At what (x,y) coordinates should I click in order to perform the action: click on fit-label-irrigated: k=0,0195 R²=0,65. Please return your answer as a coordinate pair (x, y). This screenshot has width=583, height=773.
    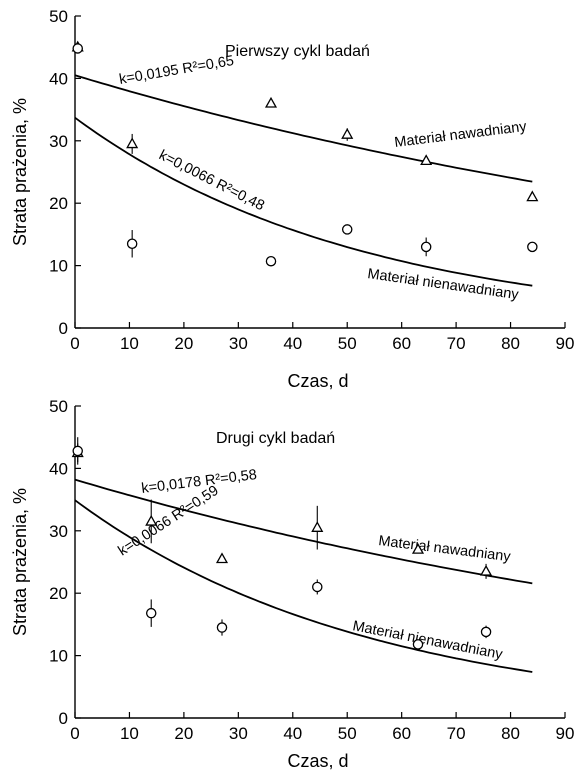
    Looking at the image, I should click on (176, 70).